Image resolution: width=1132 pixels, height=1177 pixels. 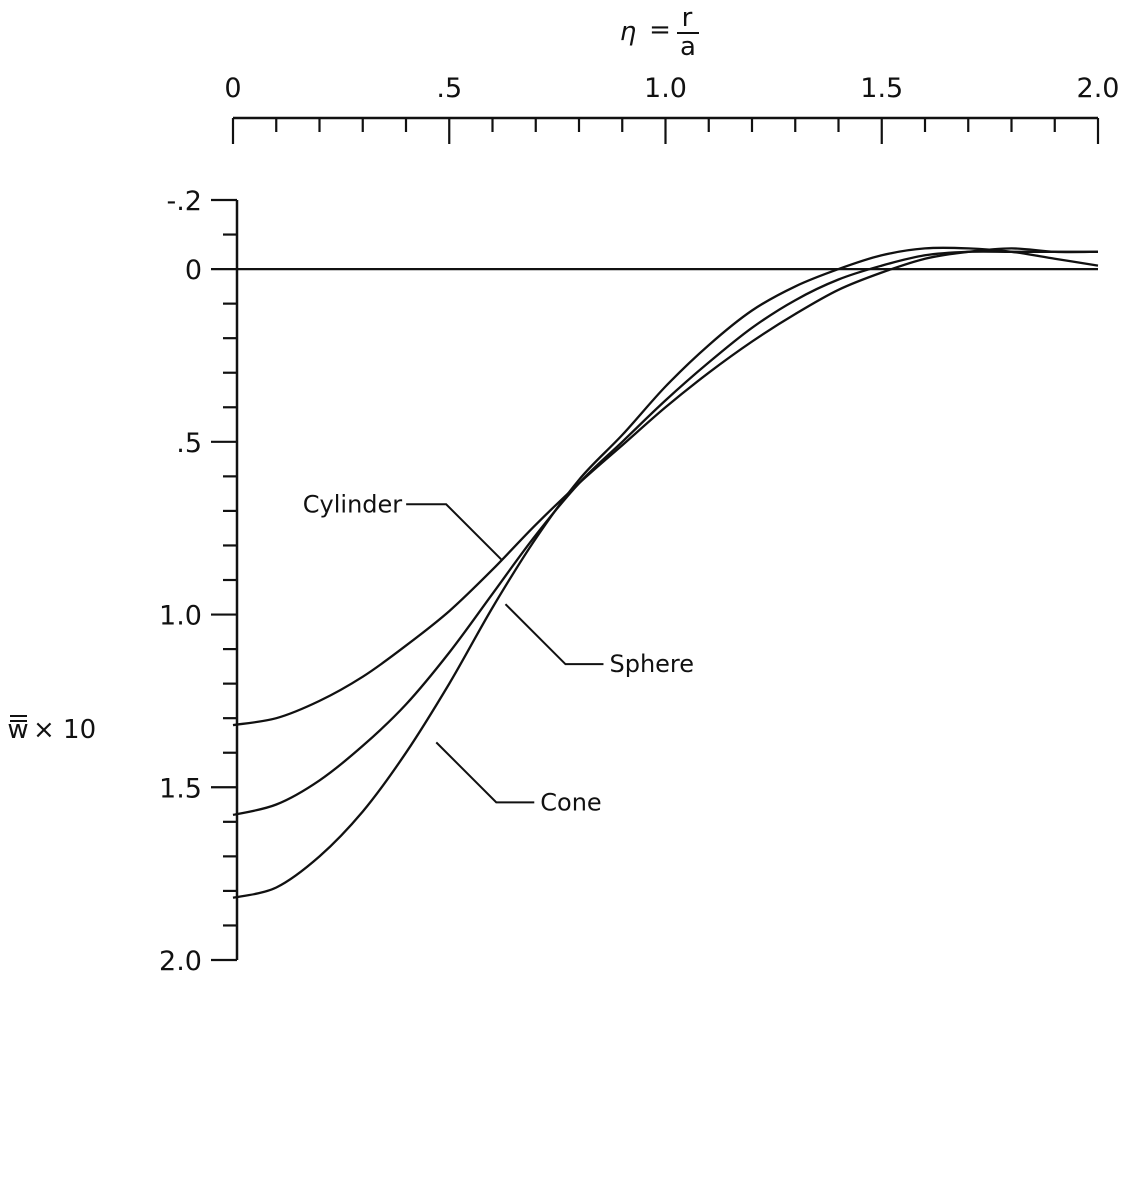 What do you see at coordinates (198, 581) in the screenshot?
I see `y-axis-ticks: -.2 0 .5 1.0 1.5 2.0` at bounding box center [198, 581].